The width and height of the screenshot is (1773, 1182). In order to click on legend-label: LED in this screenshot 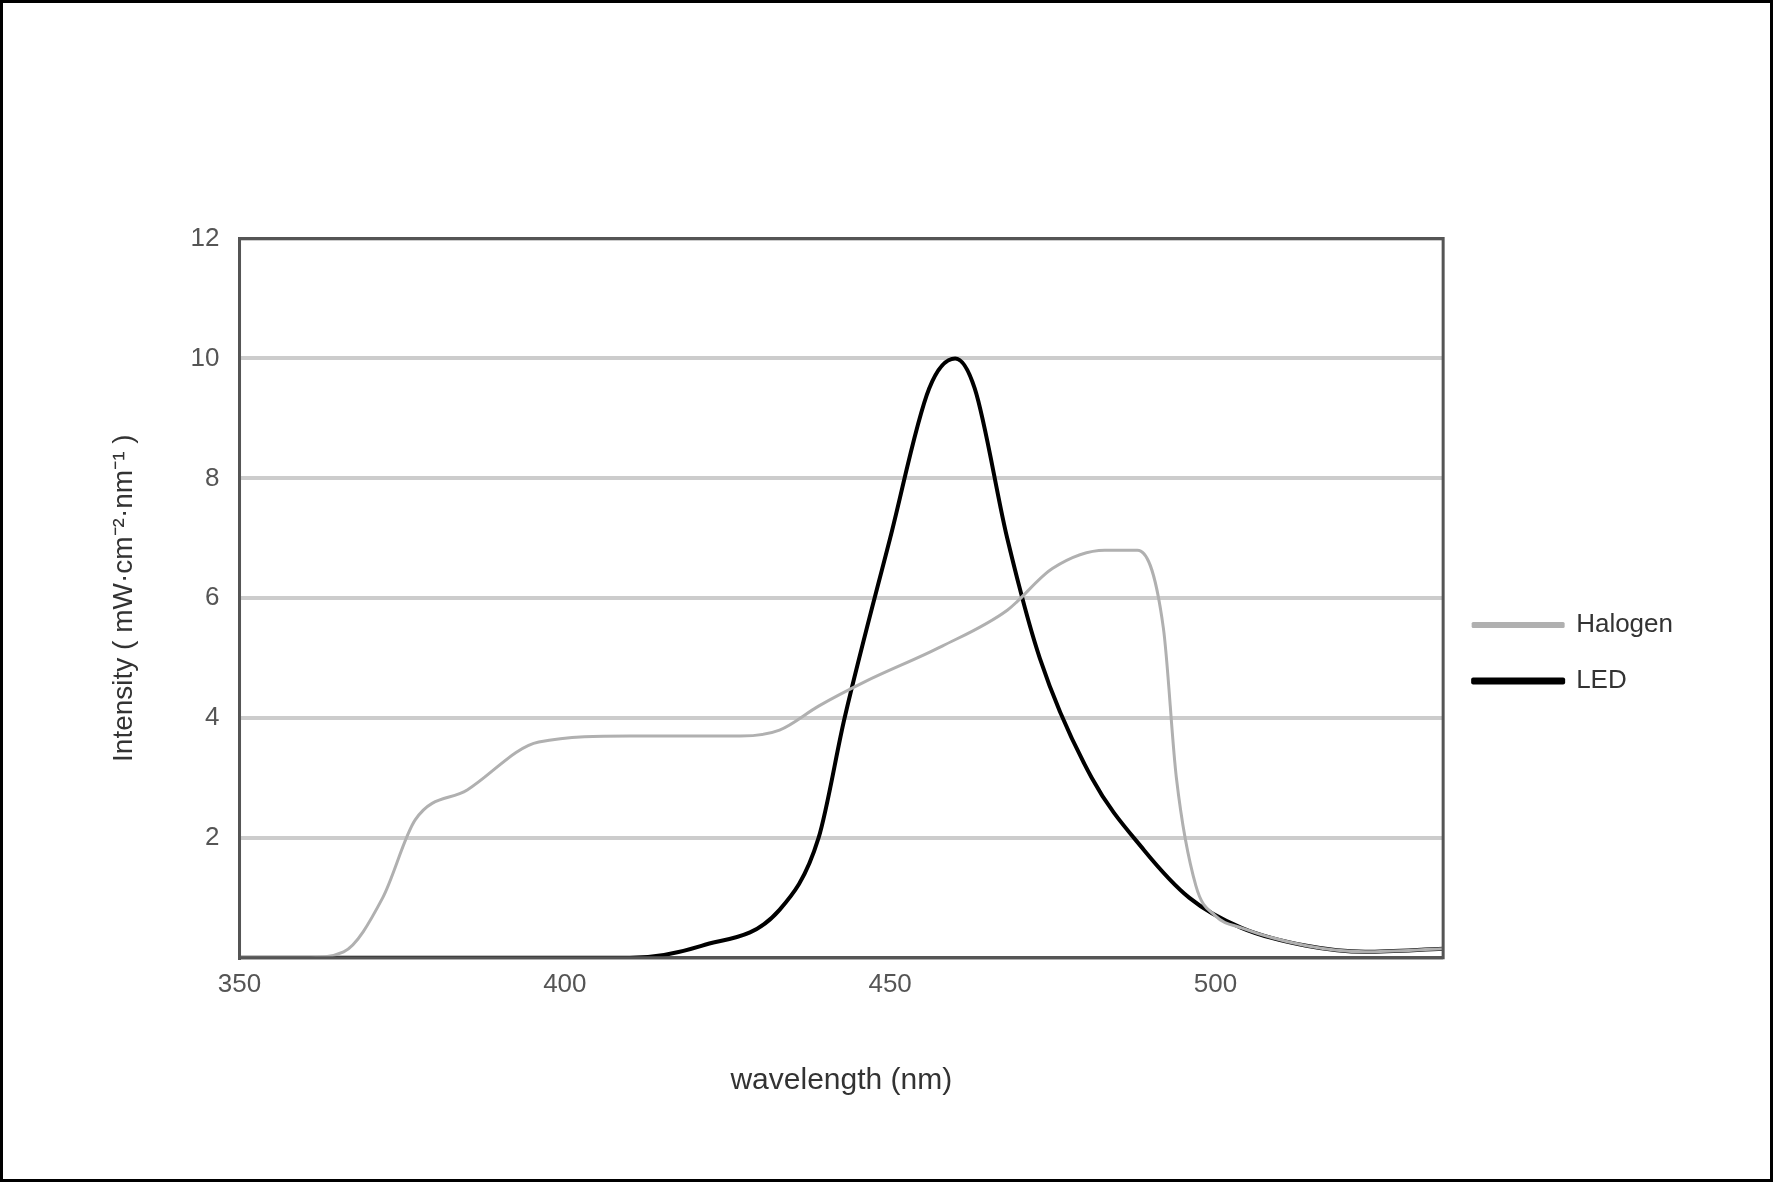, I will do `click(1601, 679)`.